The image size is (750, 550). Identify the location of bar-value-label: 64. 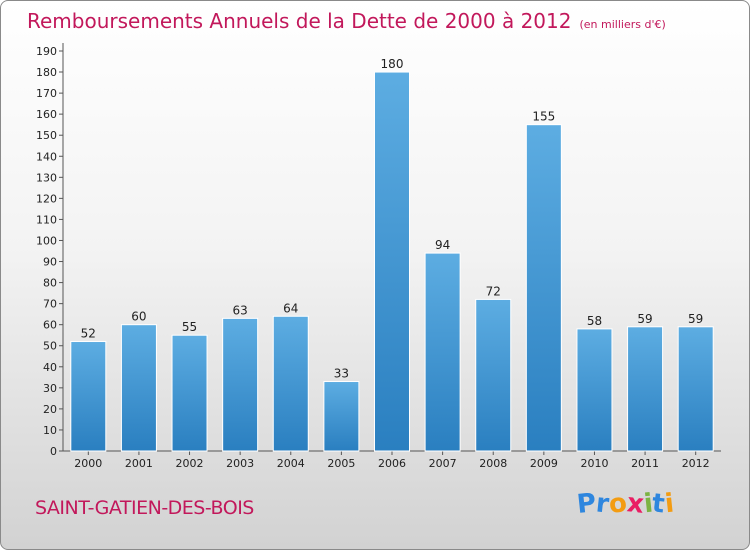
(290, 308).